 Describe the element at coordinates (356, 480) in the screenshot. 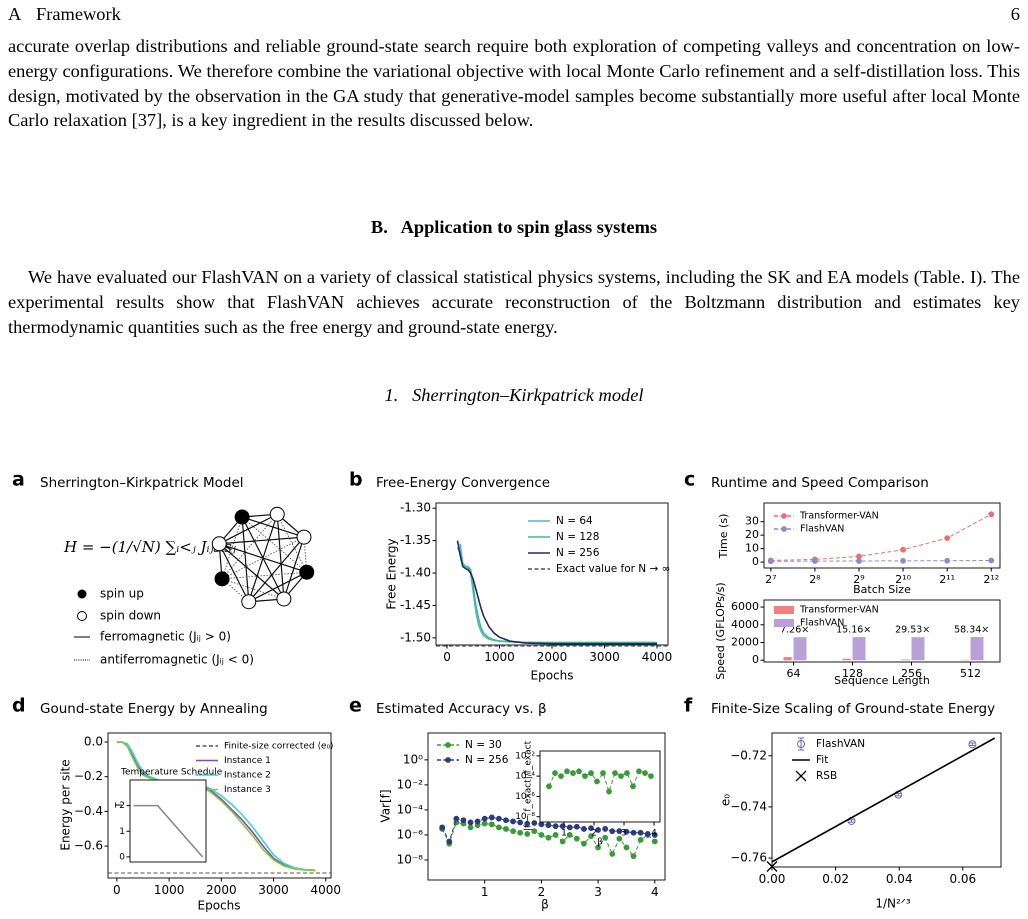

I see `panel-letter: b` at that location.